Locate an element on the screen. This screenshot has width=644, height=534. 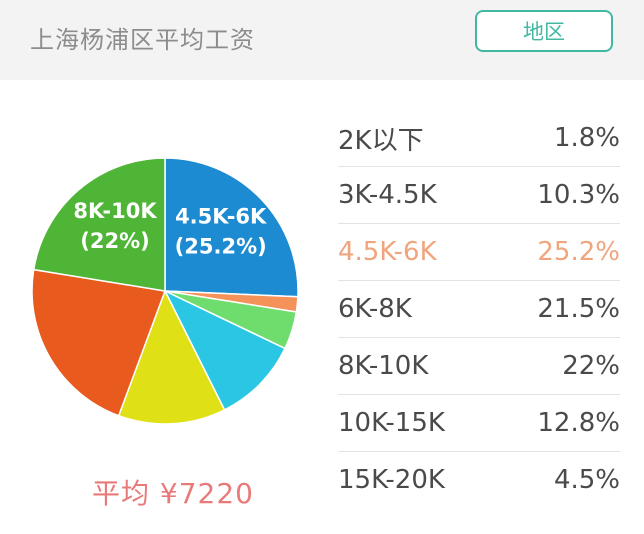
region-button: 地区 is located at coordinates (544, 31).